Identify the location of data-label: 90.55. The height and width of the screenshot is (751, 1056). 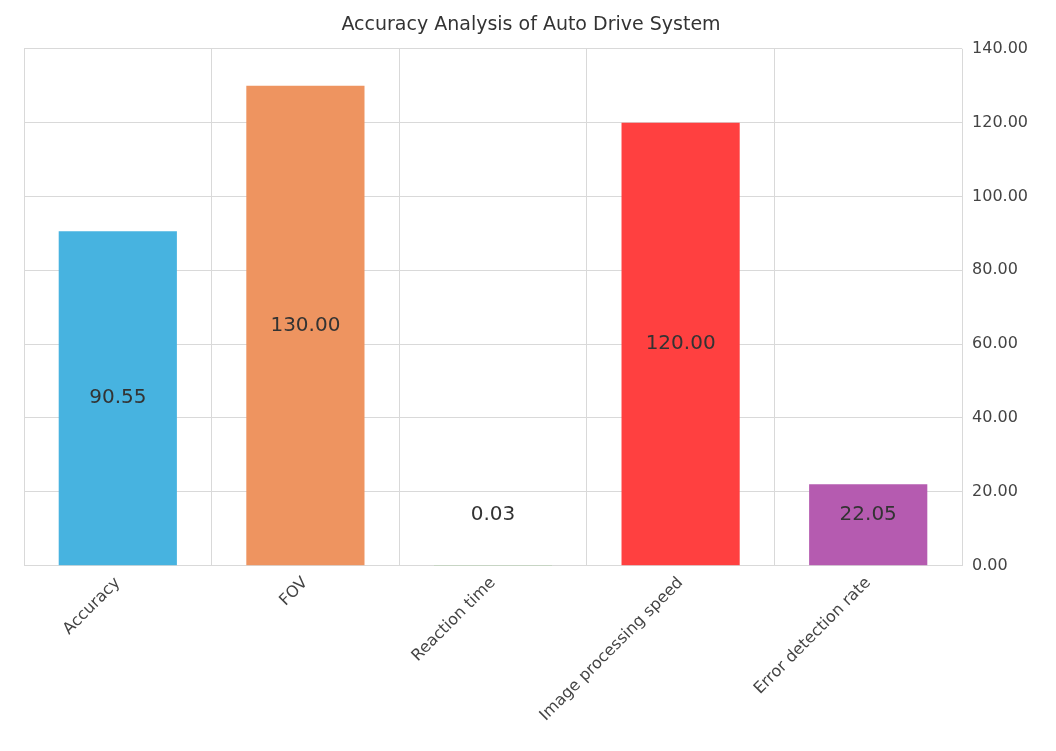
(118, 396).